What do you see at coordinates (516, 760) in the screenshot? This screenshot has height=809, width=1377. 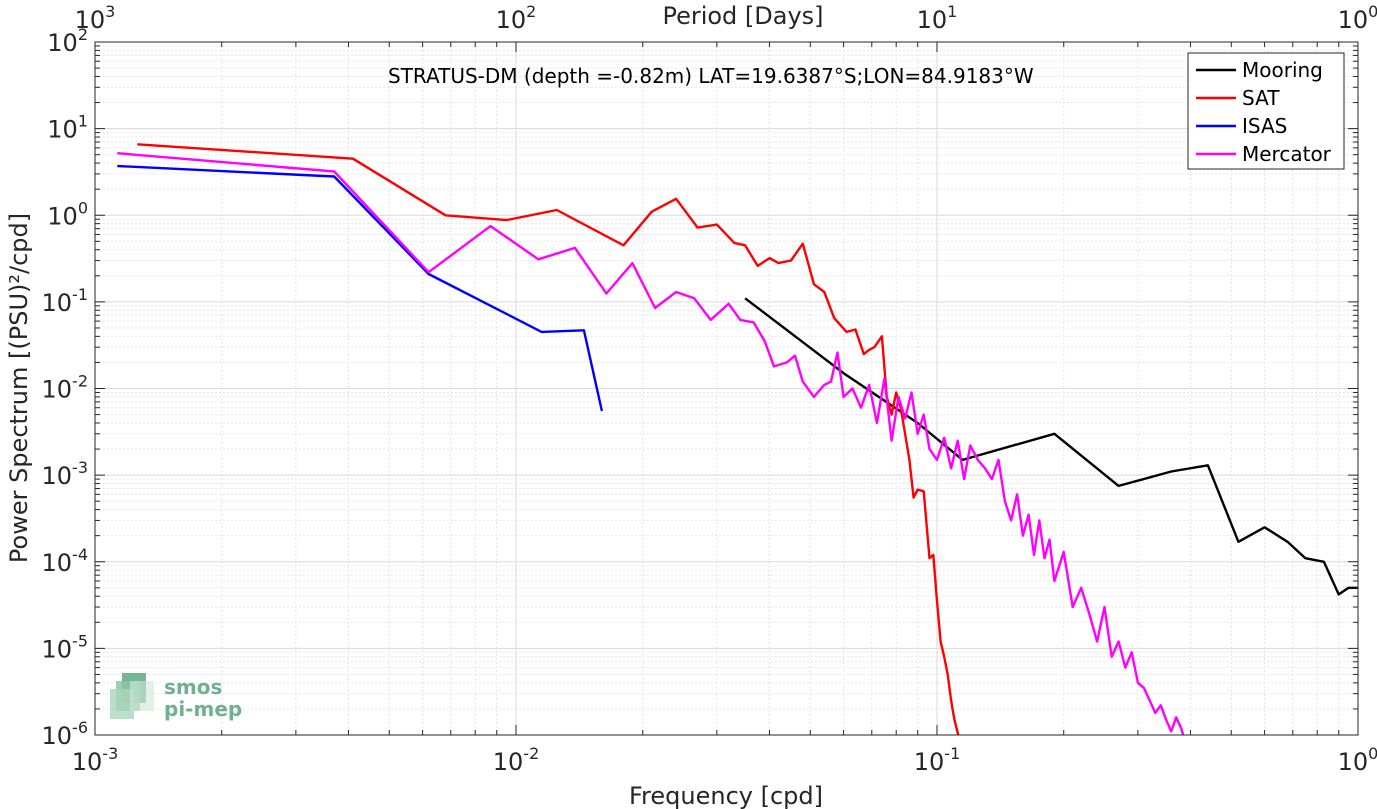 I see `x-tick-label: 10⁻²` at bounding box center [516, 760].